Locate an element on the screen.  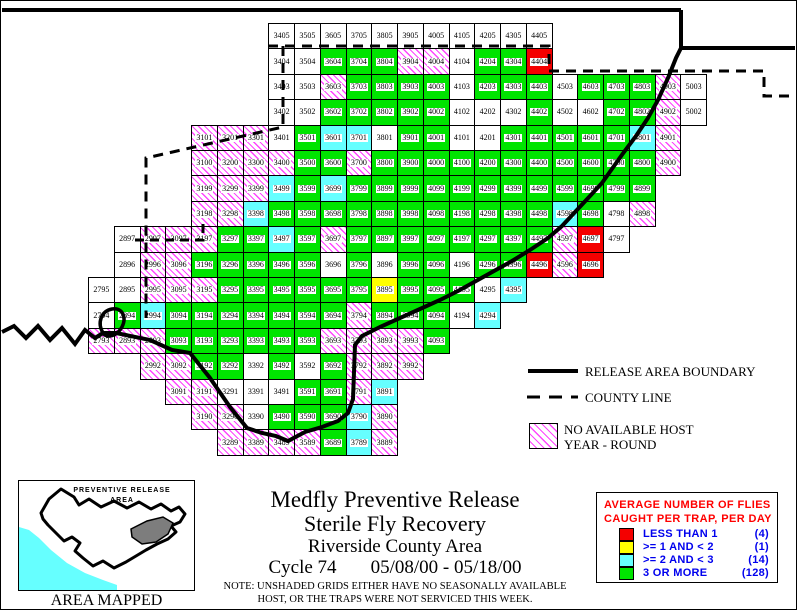
grid-cell: 4402 is located at coordinates (539, 112).